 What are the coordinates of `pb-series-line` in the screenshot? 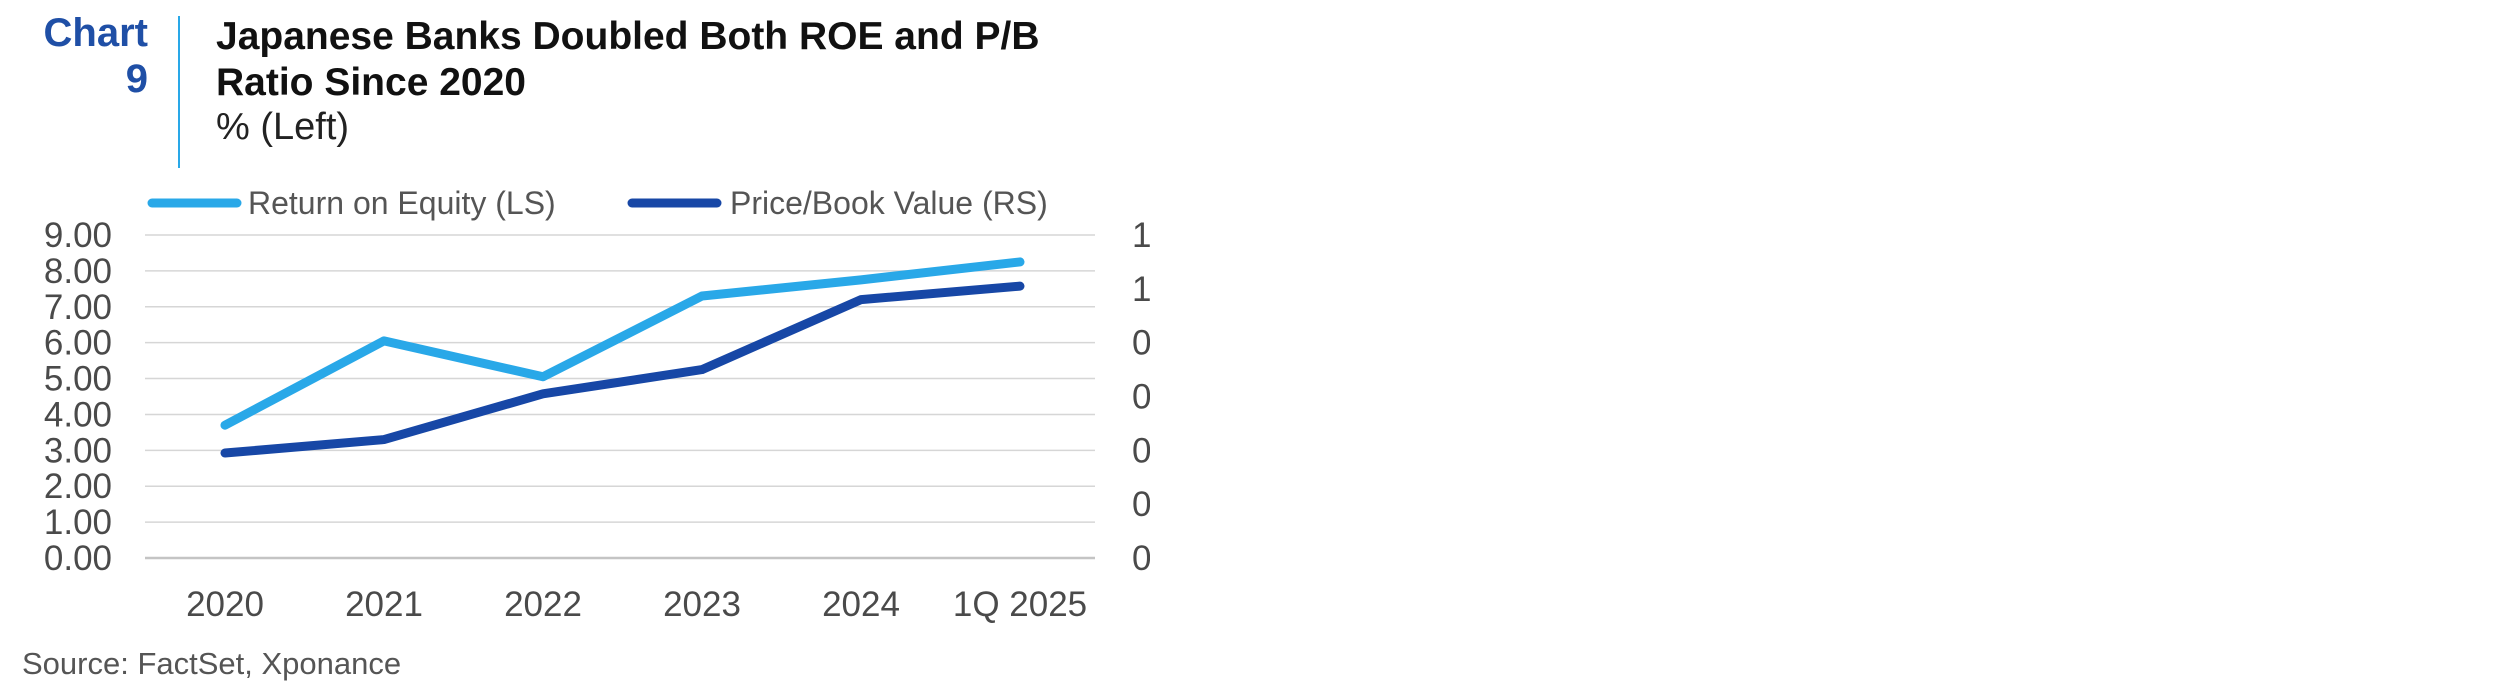 It's located at (622, 369).